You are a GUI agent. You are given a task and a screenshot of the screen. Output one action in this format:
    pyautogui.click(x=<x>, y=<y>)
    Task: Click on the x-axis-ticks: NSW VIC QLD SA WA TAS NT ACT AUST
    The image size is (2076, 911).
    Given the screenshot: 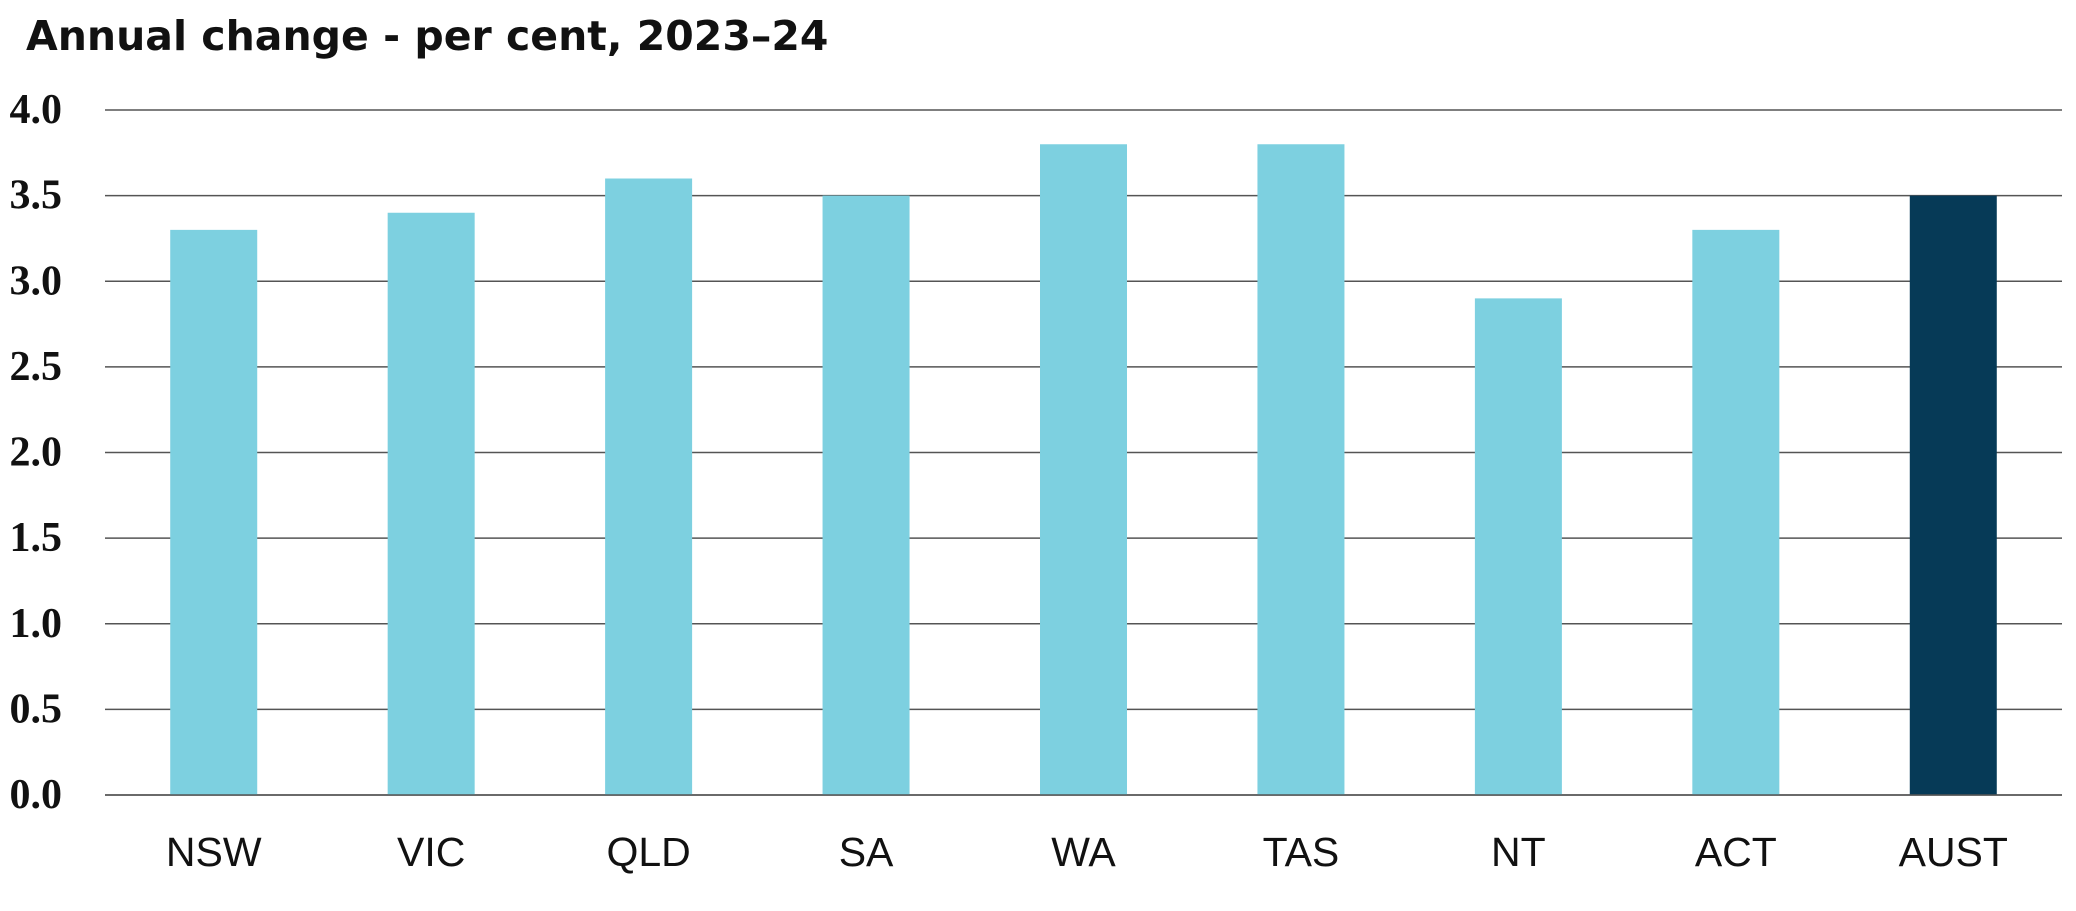 What is the action you would take?
    pyautogui.click(x=1087, y=852)
    